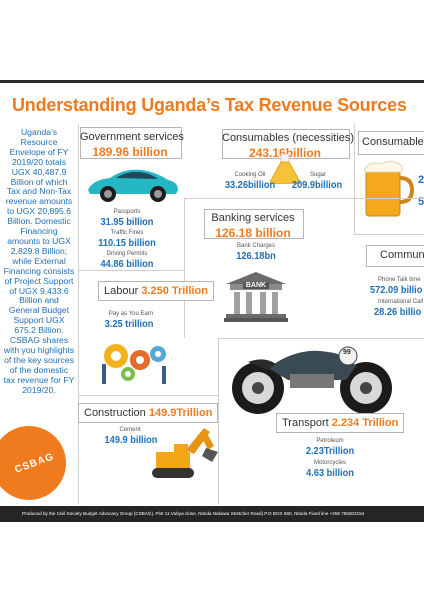 Image resolution: width=424 pixels, height=600 pixels. I want to click on banking-panel, so click(254, 224).